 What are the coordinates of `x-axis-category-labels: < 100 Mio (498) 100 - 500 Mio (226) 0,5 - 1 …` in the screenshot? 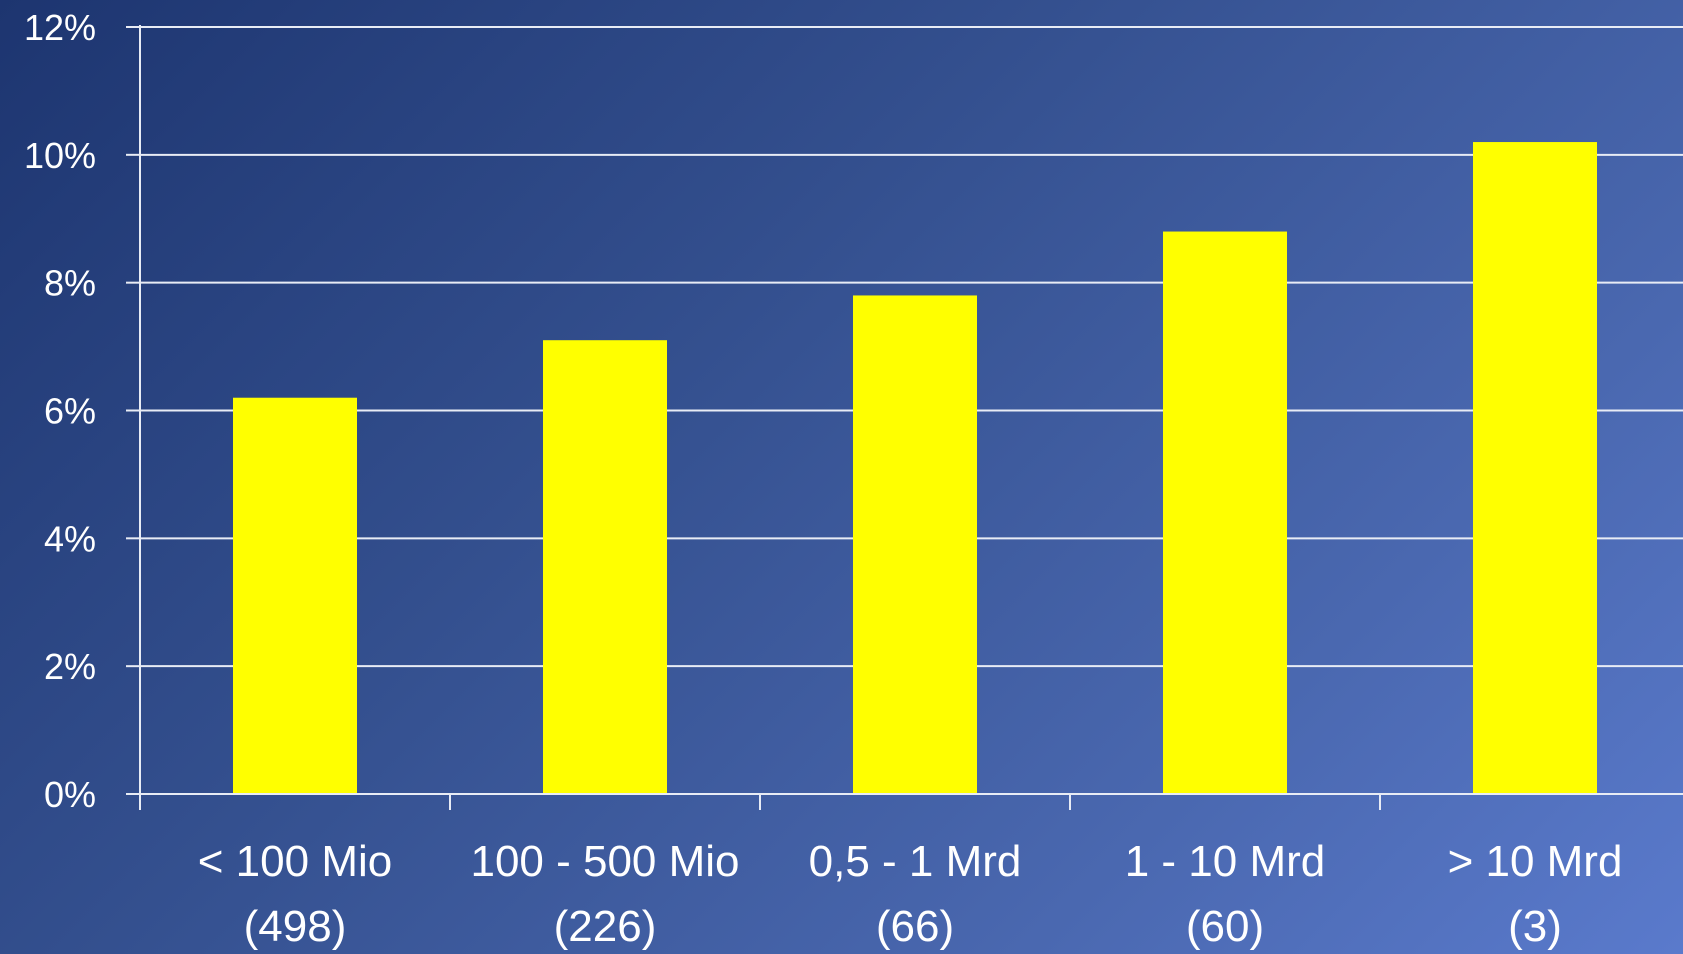 It's located at (910, 894).